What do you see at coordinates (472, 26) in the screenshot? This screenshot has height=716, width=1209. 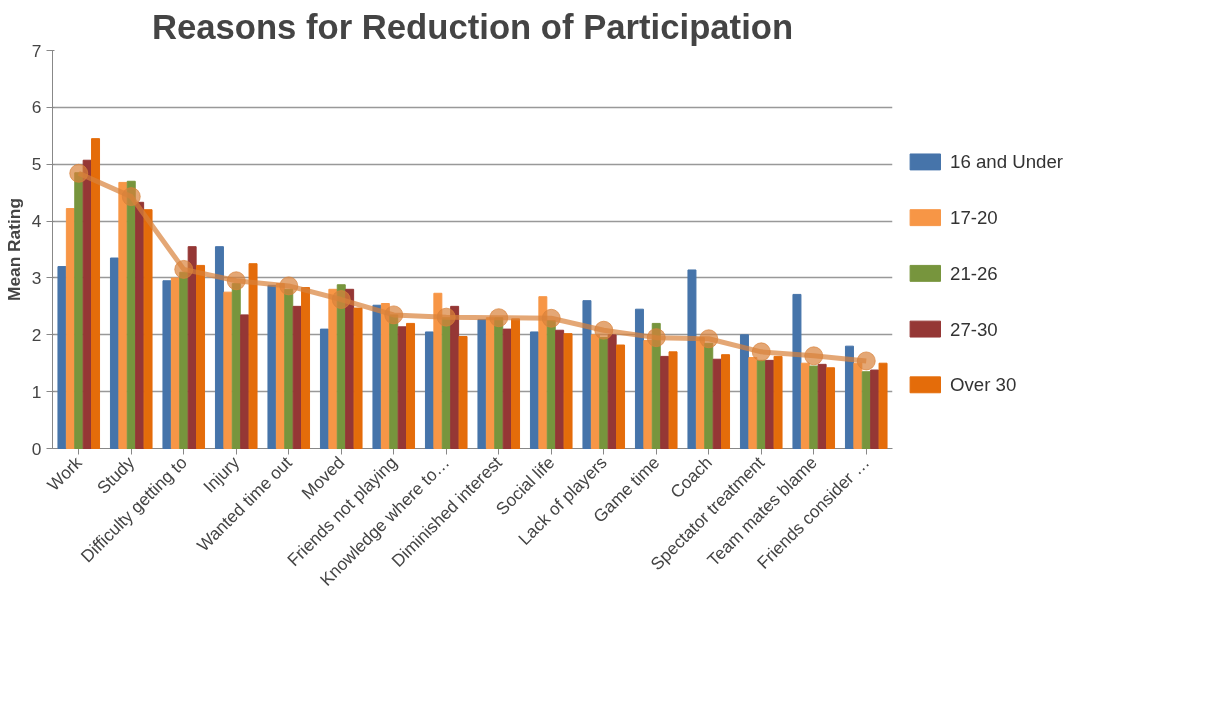 I see `chart-title: Reasons for Reduction of Participation` at bounding box center [472, 26].